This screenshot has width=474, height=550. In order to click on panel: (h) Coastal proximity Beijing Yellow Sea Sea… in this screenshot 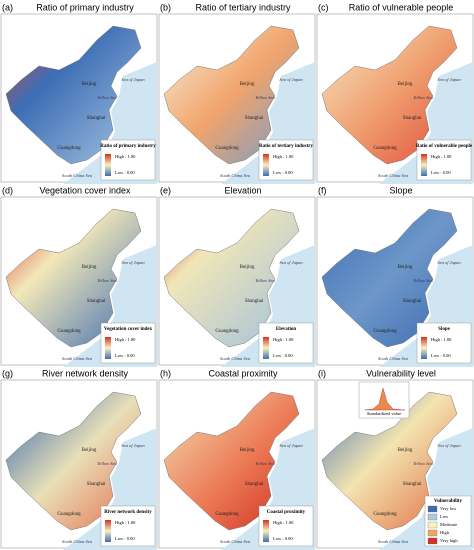, I will do `click(237, 459)`.